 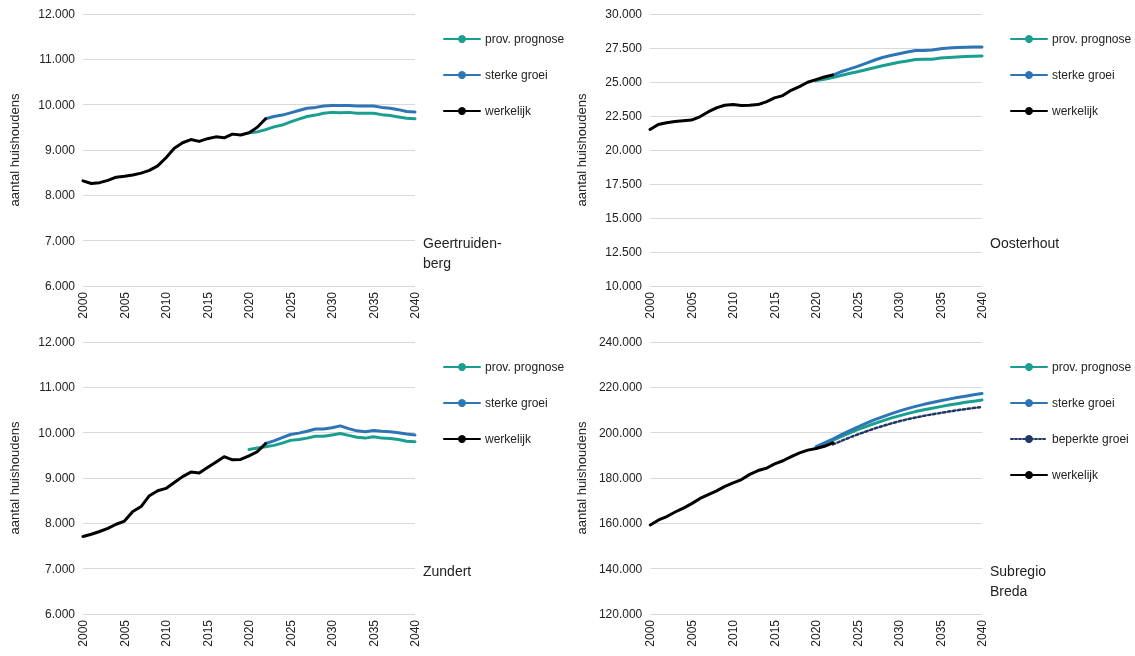 I want to click on text: Geertruiden- berg, so click(x=462, y=253).